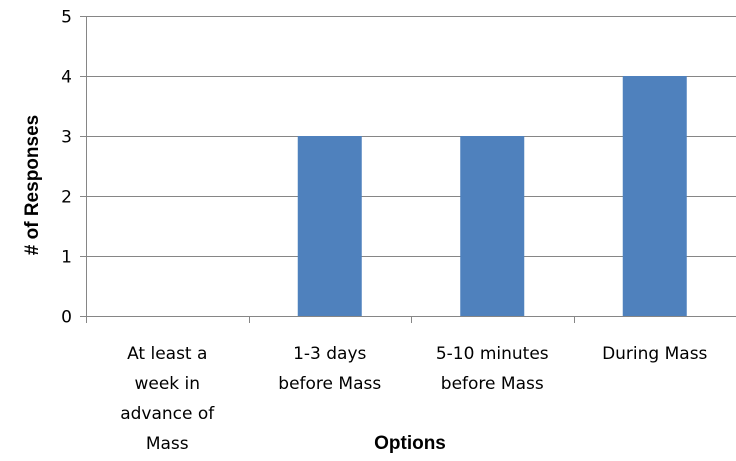 The width and height of the screenshot is (736, 461). Describe the element at coordinates (167, 384) in the screenshot. I see `x-category-label-line: week in` at that location.